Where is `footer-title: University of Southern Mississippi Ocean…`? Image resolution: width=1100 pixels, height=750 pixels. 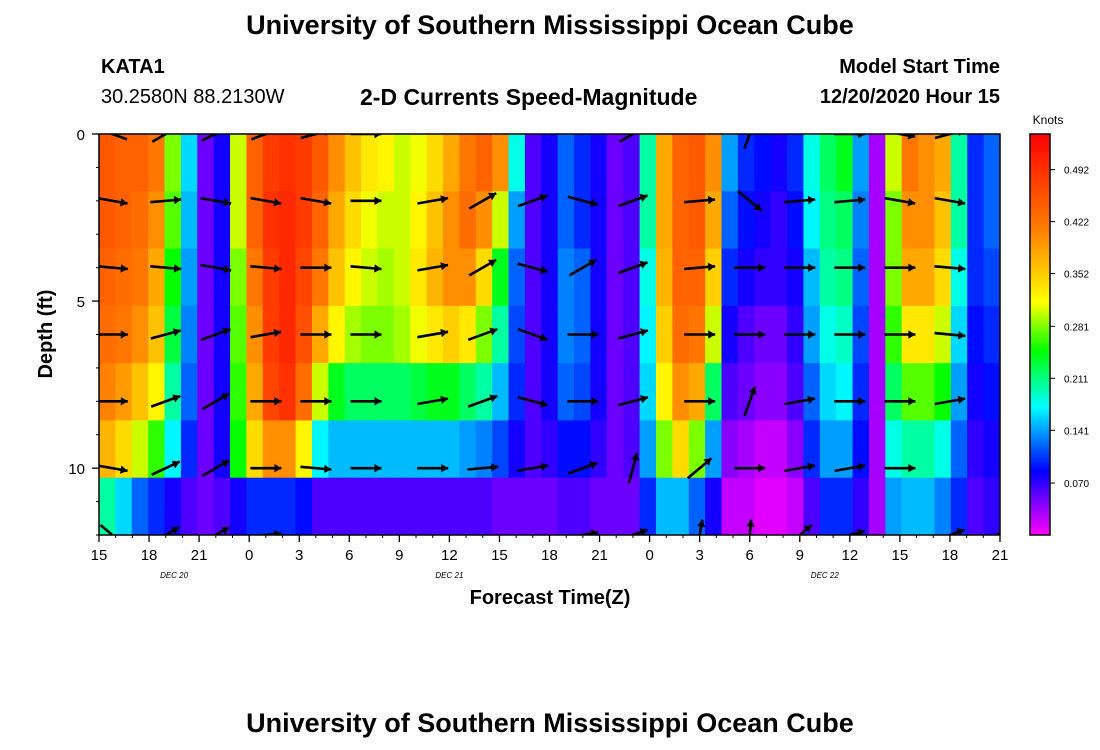 footer-title: University of Southern Mississippi Ocean… is located at coordinates (550, 723).